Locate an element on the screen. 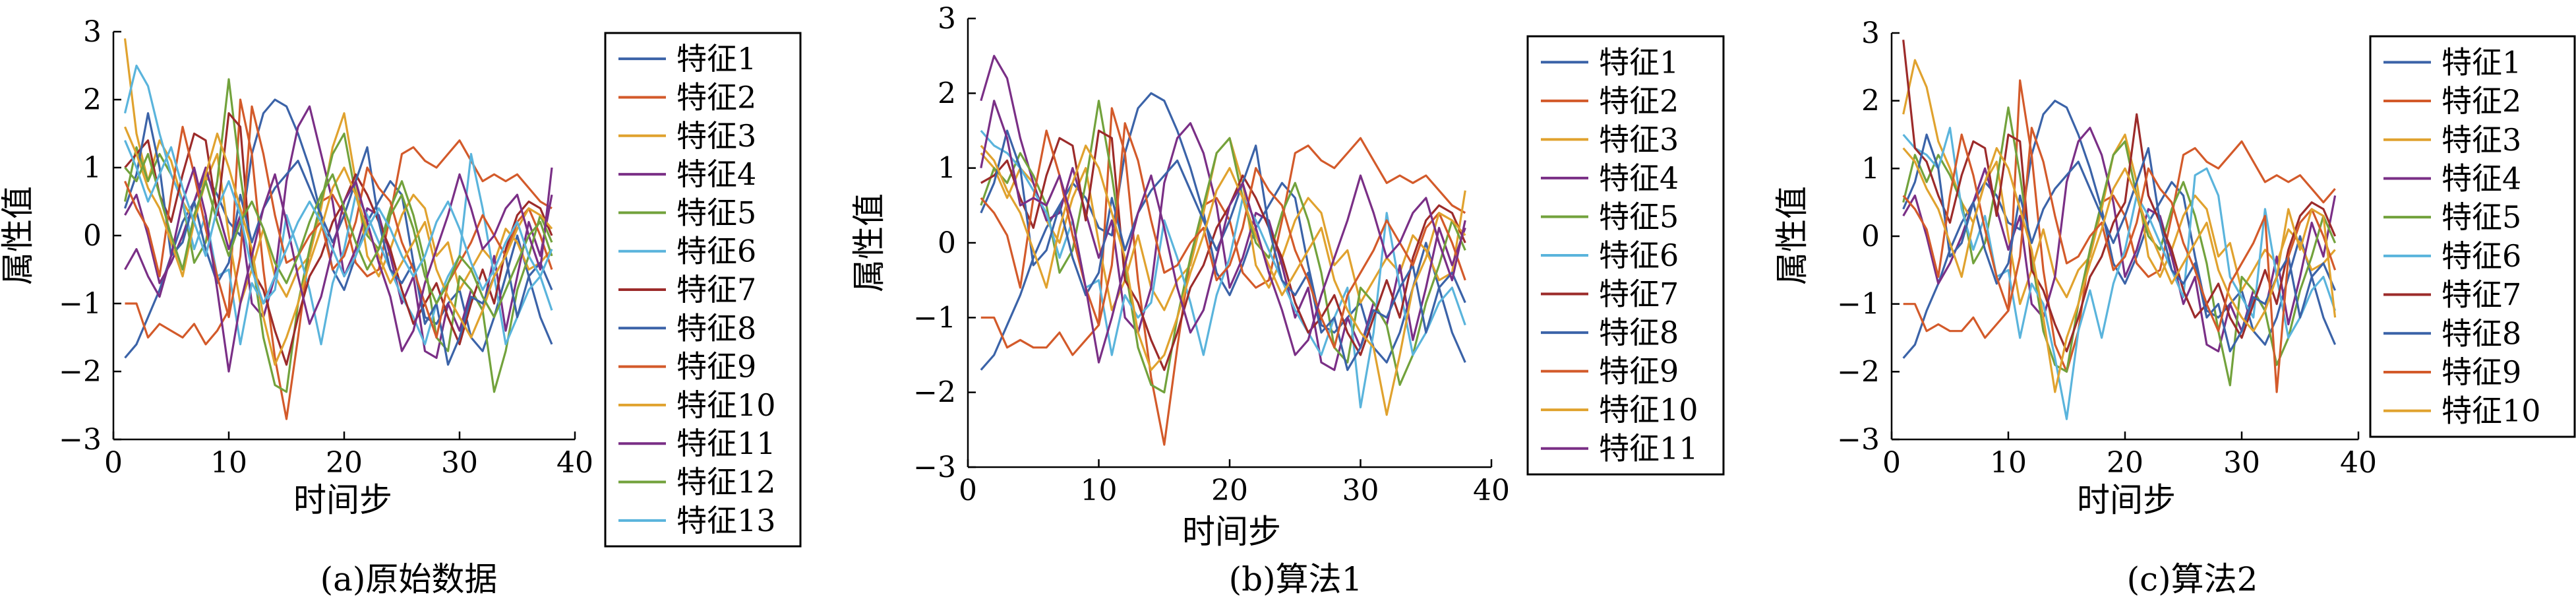 The height and width of the screenshot is (609, 2576). legend-label: 特征11 is located at coordinates (1648, 448).